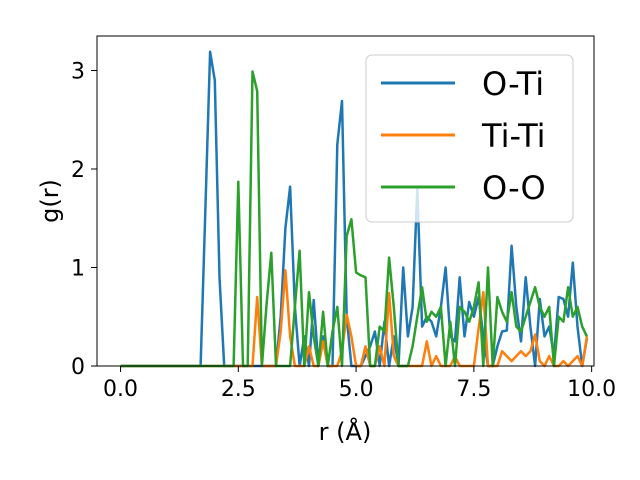 Image resolution: width=640 pixels, height=480 pixels. I want to click on x-axis-label: r (Å), so click(345, 431).